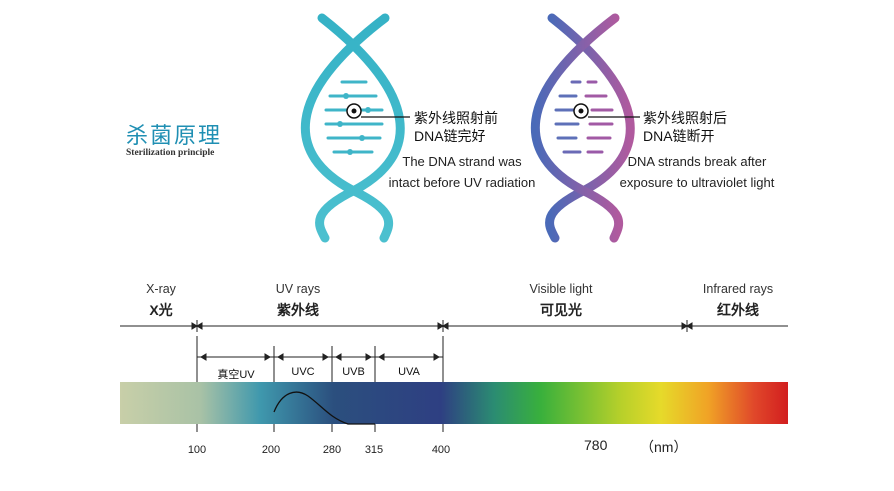 The height and width of the screenshot is (491, 894). Describe the element at coordinates (679, 136) in the screenshot. I see `after-label-2: DNA链断开` at that location.